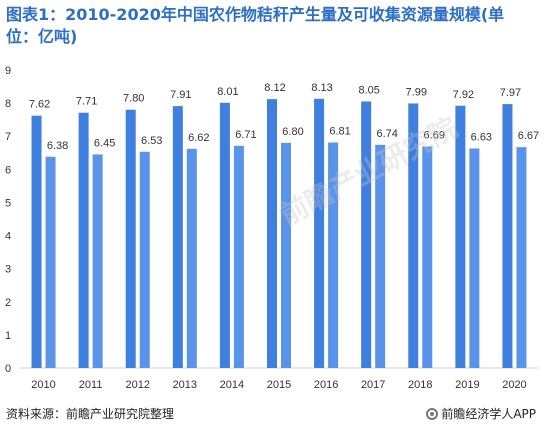 This screenshot has height=433, width=544. Describe the element at coordinates (8, 270) in the screenshot. I see `y-tick-label: 3` at that location.